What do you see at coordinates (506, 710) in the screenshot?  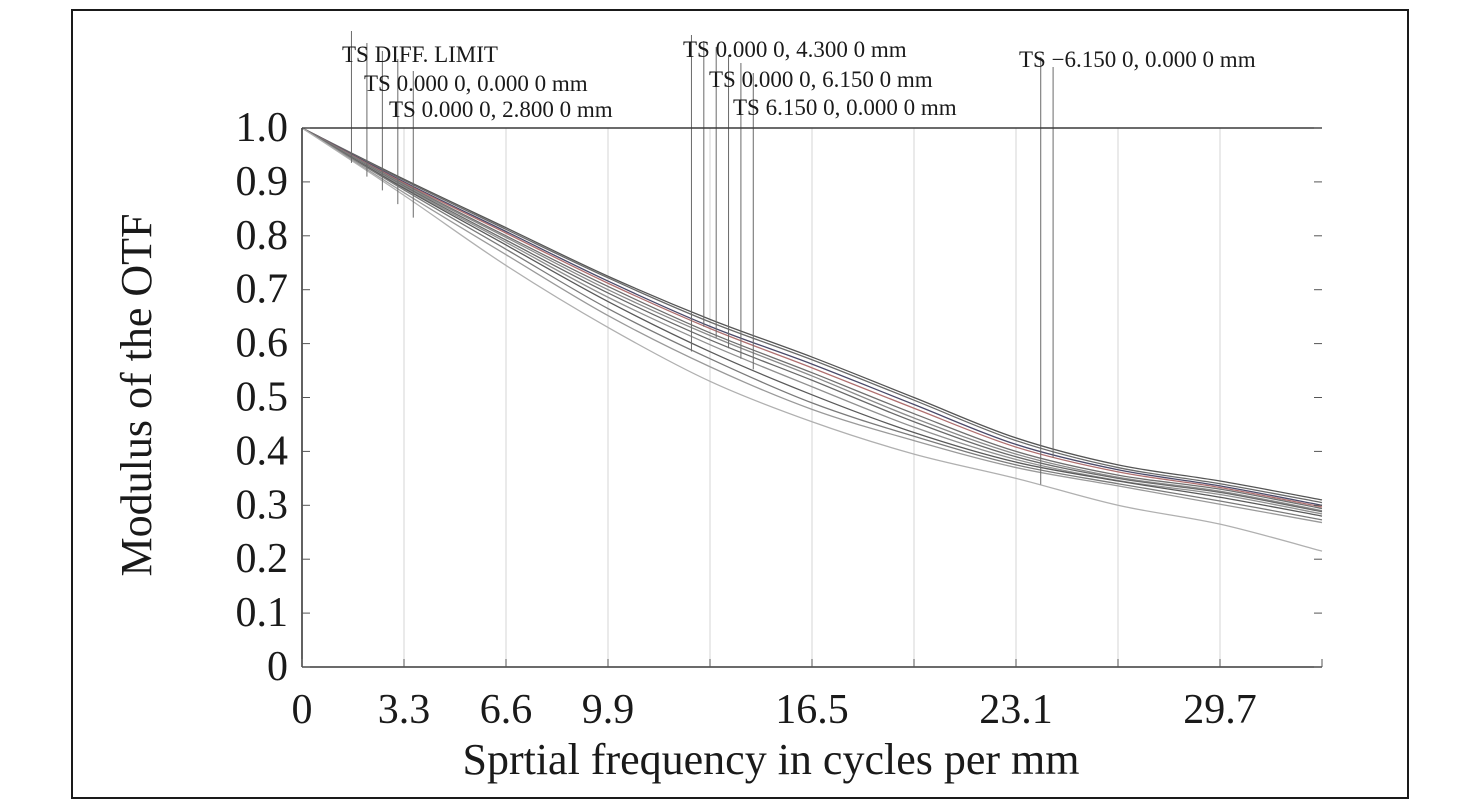 I see `x-tick-label: 6.6` at bounding box center [506, 710].